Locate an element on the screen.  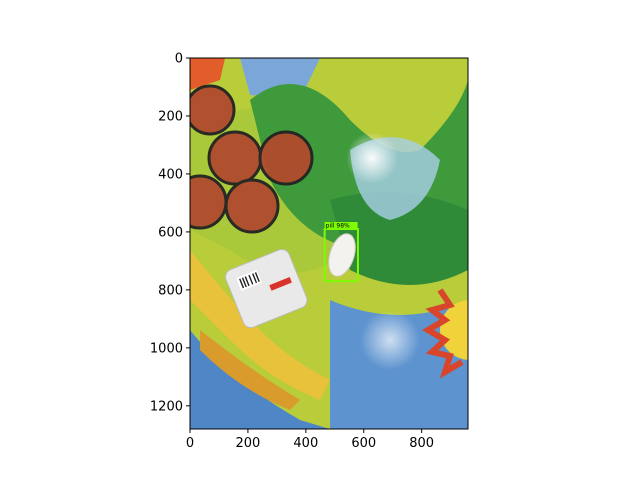
x-tick-label: 600 is located at coordinates (363, 443).